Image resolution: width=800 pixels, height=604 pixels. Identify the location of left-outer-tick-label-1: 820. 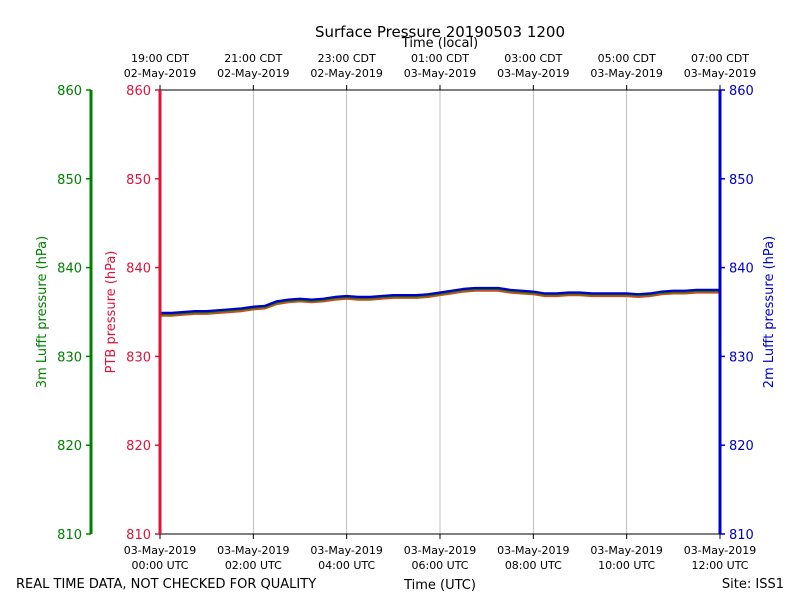
(69, 446).